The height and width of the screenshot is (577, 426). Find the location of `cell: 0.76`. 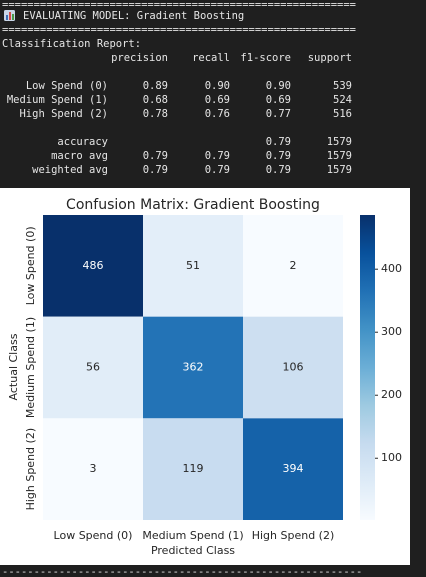

cell: 0.76 is located at coordinates (217, 114).